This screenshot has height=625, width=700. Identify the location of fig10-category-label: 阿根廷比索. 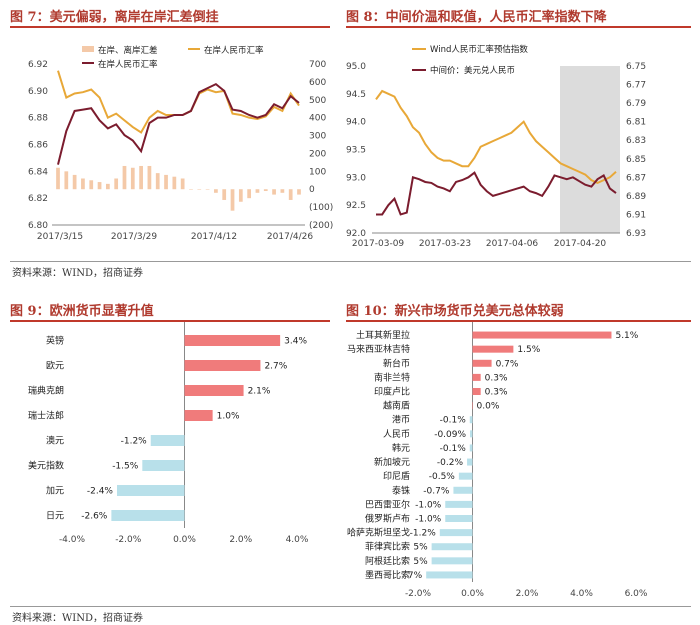
(387, 561).